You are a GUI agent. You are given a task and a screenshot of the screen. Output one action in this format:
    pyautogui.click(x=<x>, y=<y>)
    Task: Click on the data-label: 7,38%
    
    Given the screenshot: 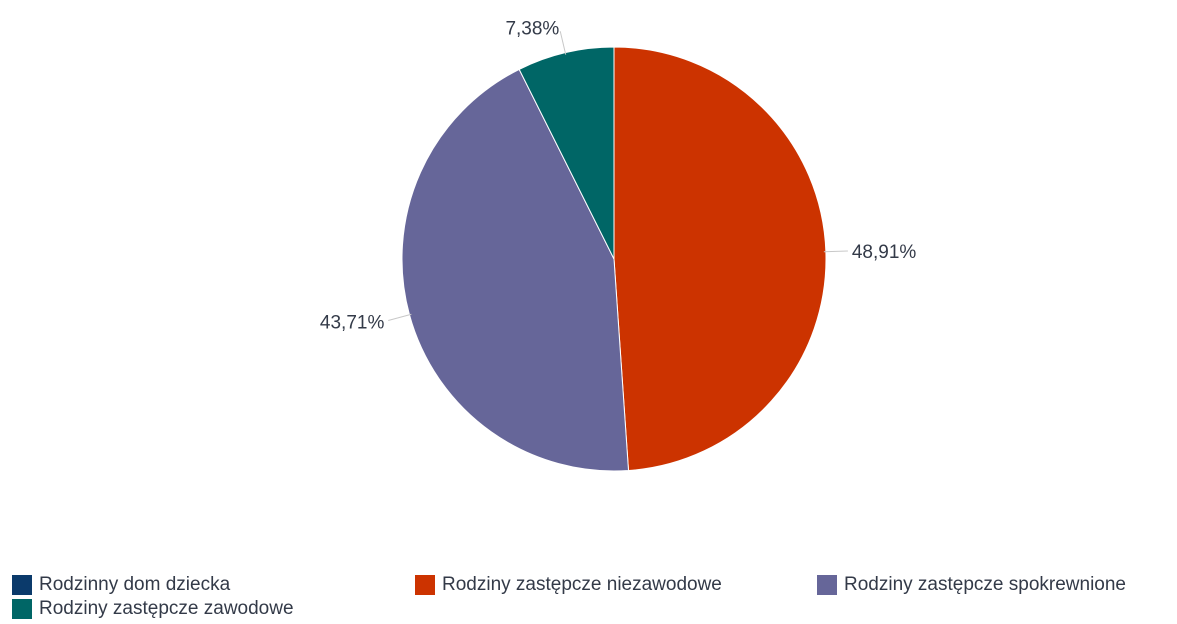 What is the action you would take?
    pyautogui.click(x=532, y=28)
    